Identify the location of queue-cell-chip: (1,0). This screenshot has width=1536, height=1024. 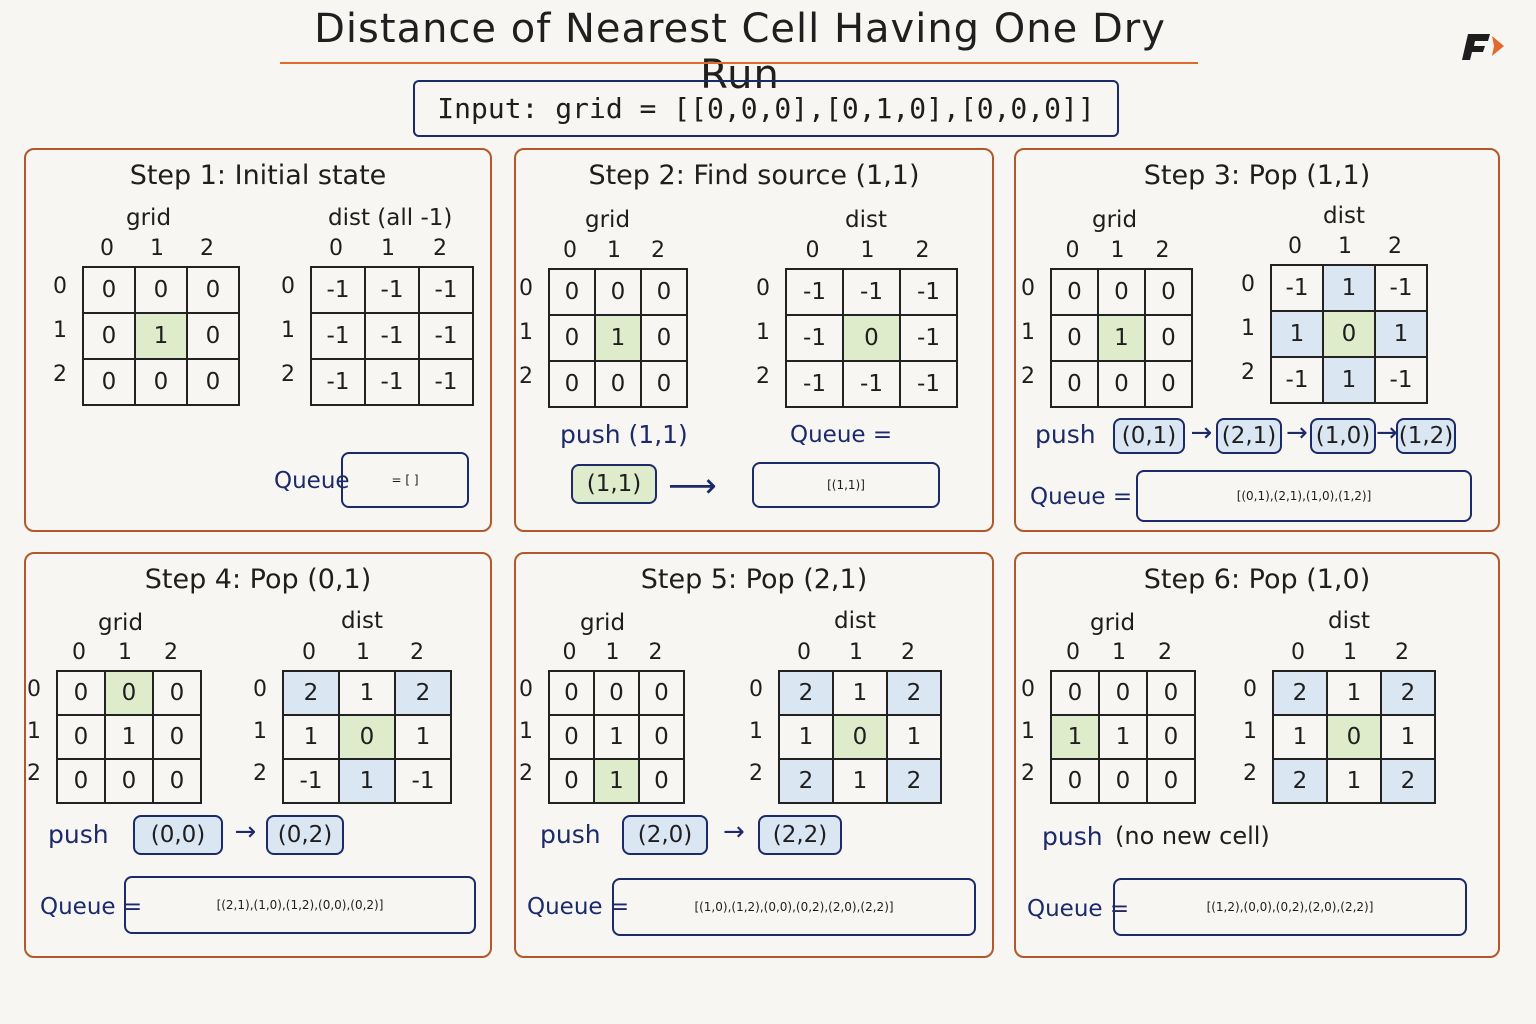
(1343, 436).